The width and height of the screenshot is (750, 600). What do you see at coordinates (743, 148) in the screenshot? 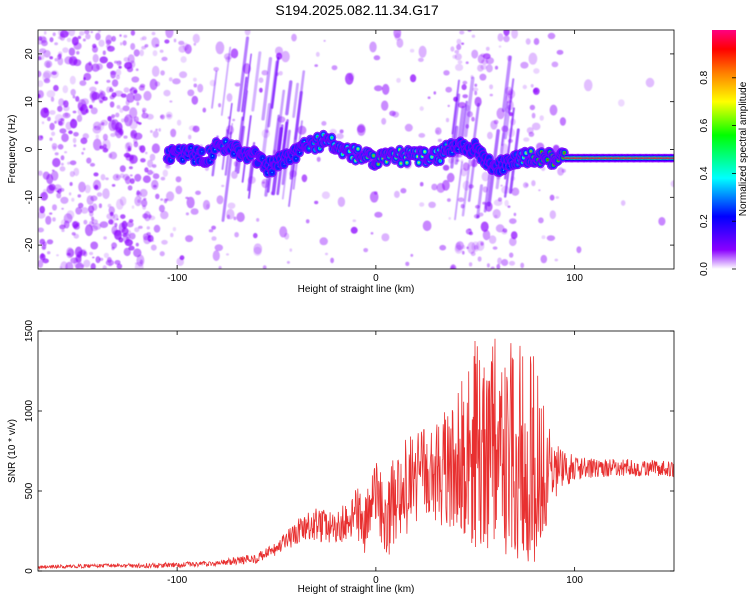
I see `colorbar-label: Normalized spectral amplitude` at bounding box center [743, 148].